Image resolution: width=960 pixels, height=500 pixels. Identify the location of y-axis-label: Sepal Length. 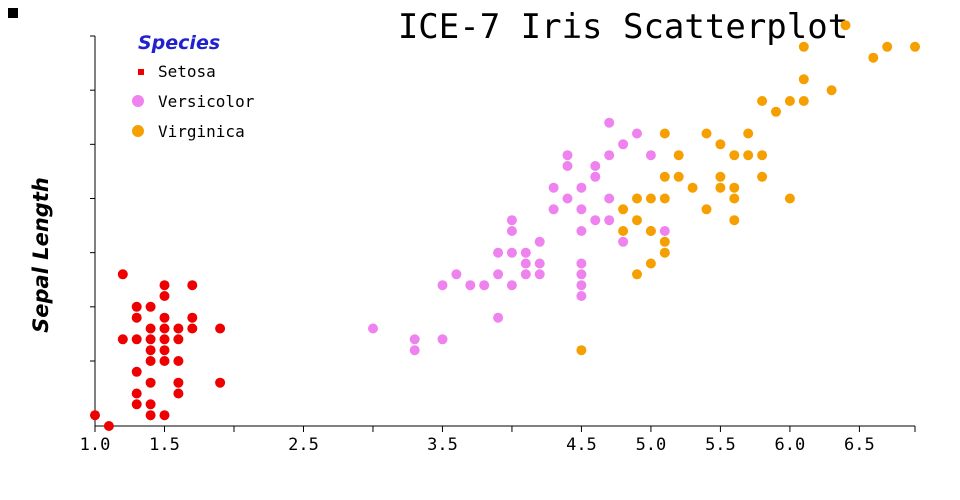
(41, 255).